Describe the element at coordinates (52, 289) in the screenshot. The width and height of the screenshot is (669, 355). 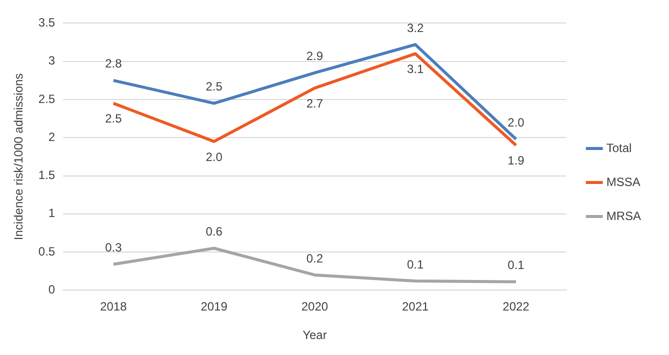
I see `y-tick-label: 0` at that location.